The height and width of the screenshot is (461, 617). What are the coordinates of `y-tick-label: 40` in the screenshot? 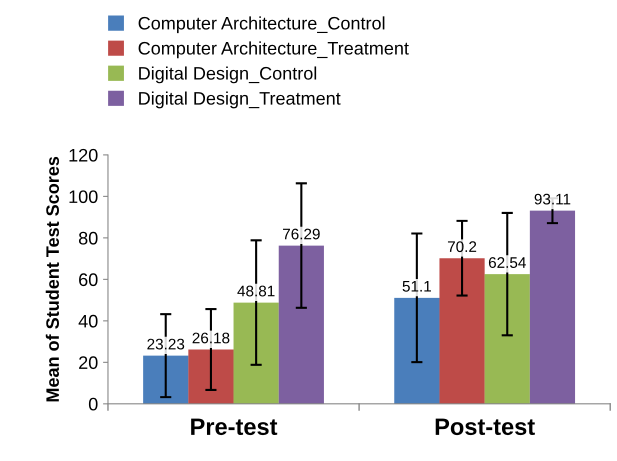 It's located at (88, 321).